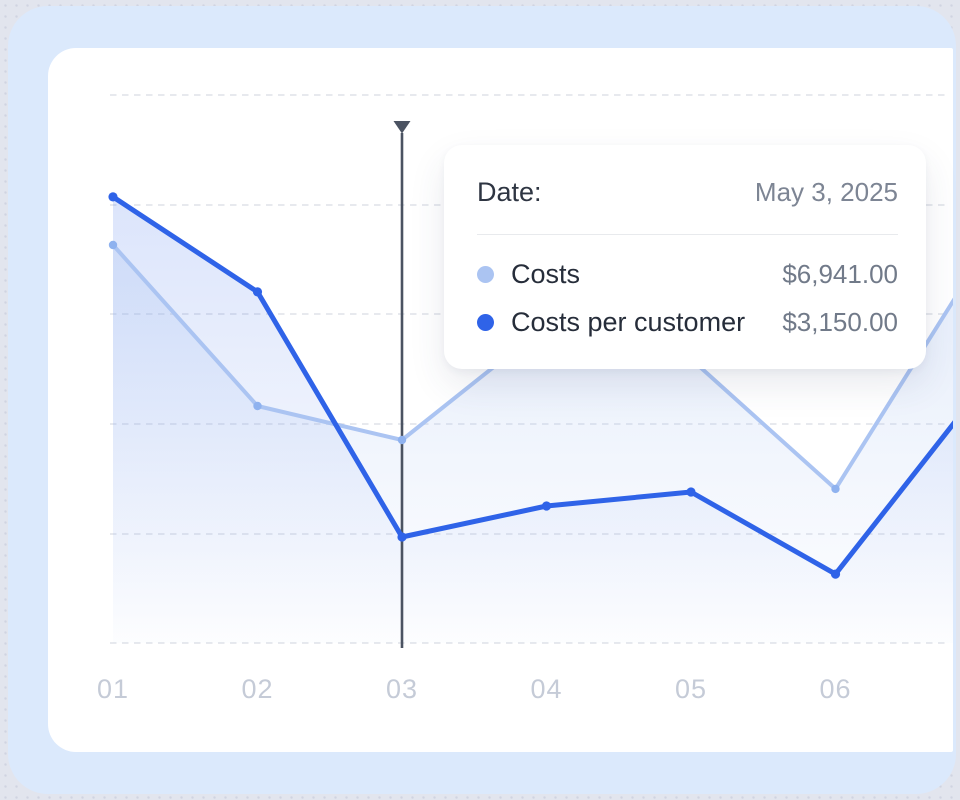 Image resolution: width=960 pixels, height=800 pixels. I want to click on tooltip-row-costs: Costs $6,941.00, so click(687, 274).